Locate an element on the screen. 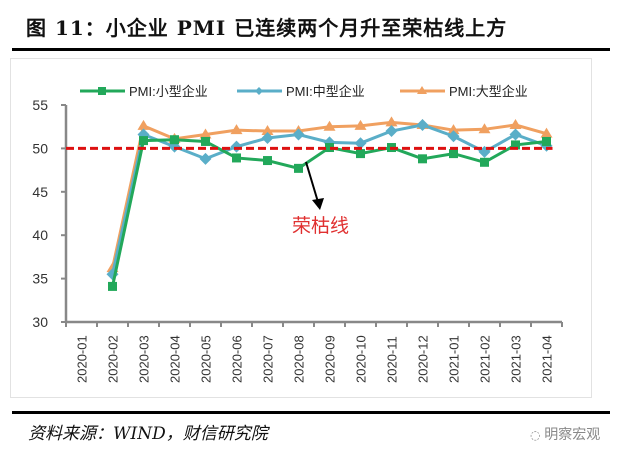 This screenshot has height=462, width=640. x-tick-label: 2020-01 is located at coordinates (82, 359).